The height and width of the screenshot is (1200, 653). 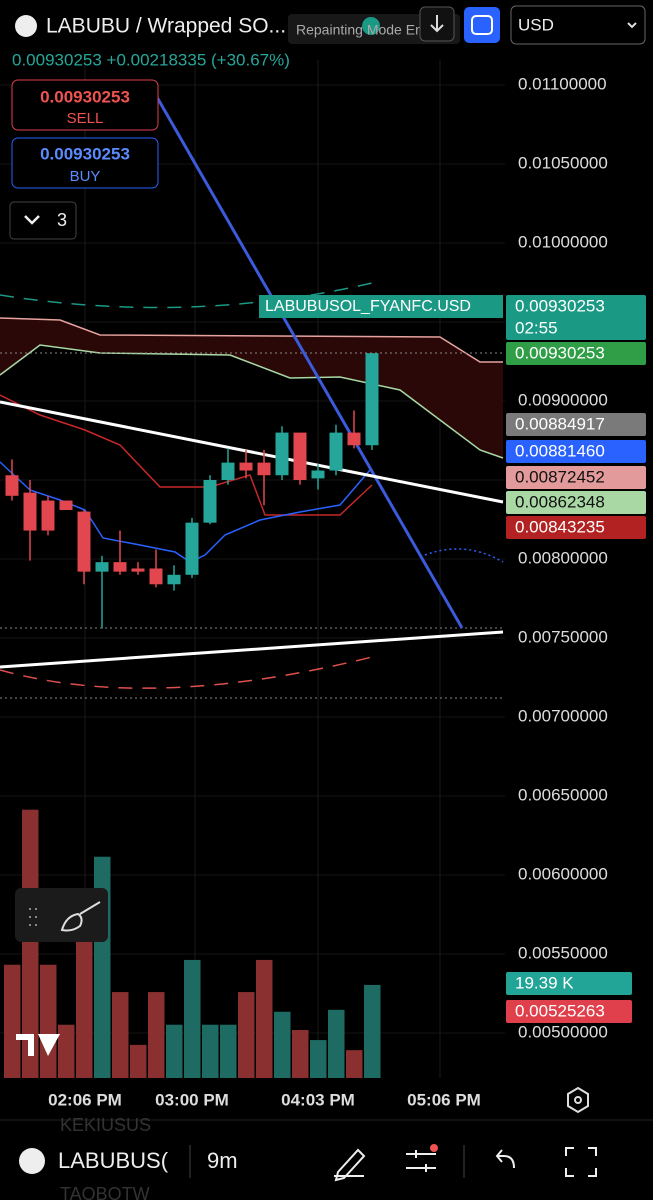 What do you see at coordinates (318, 1099) in the screenshot?
I see `x-tick-label: 04:03 PM` at bounding box center [318, 1099].